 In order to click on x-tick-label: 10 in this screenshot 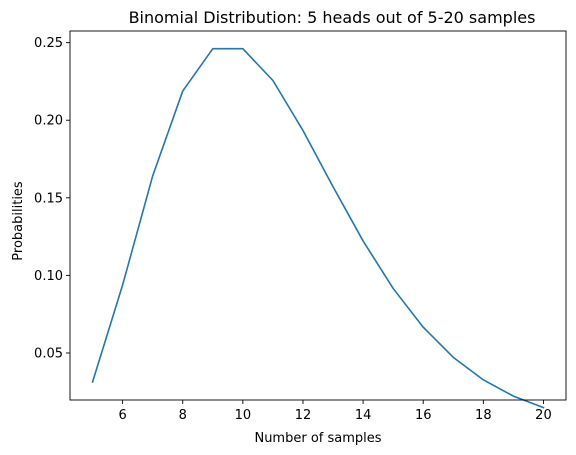, I will do `click(243, 415)`.